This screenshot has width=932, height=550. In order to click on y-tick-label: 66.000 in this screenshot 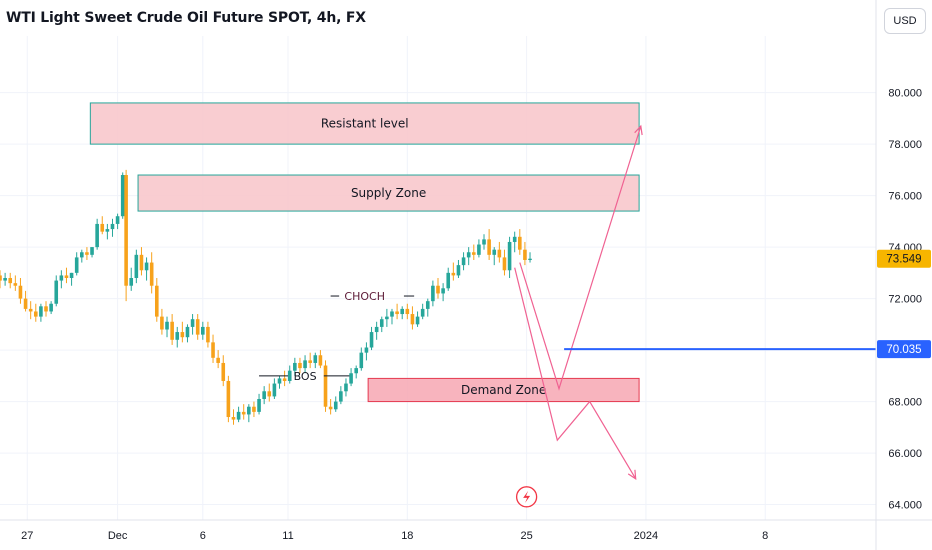, I will do `click(905, 454)`.